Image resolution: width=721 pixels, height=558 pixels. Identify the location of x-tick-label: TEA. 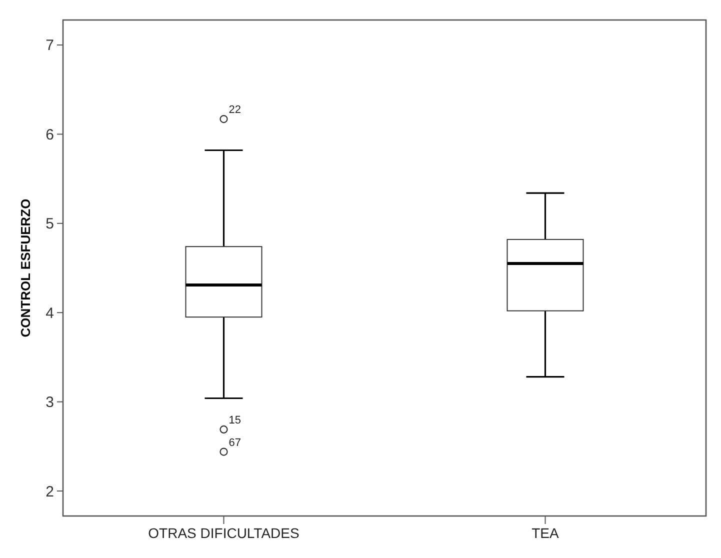
(546, 533).